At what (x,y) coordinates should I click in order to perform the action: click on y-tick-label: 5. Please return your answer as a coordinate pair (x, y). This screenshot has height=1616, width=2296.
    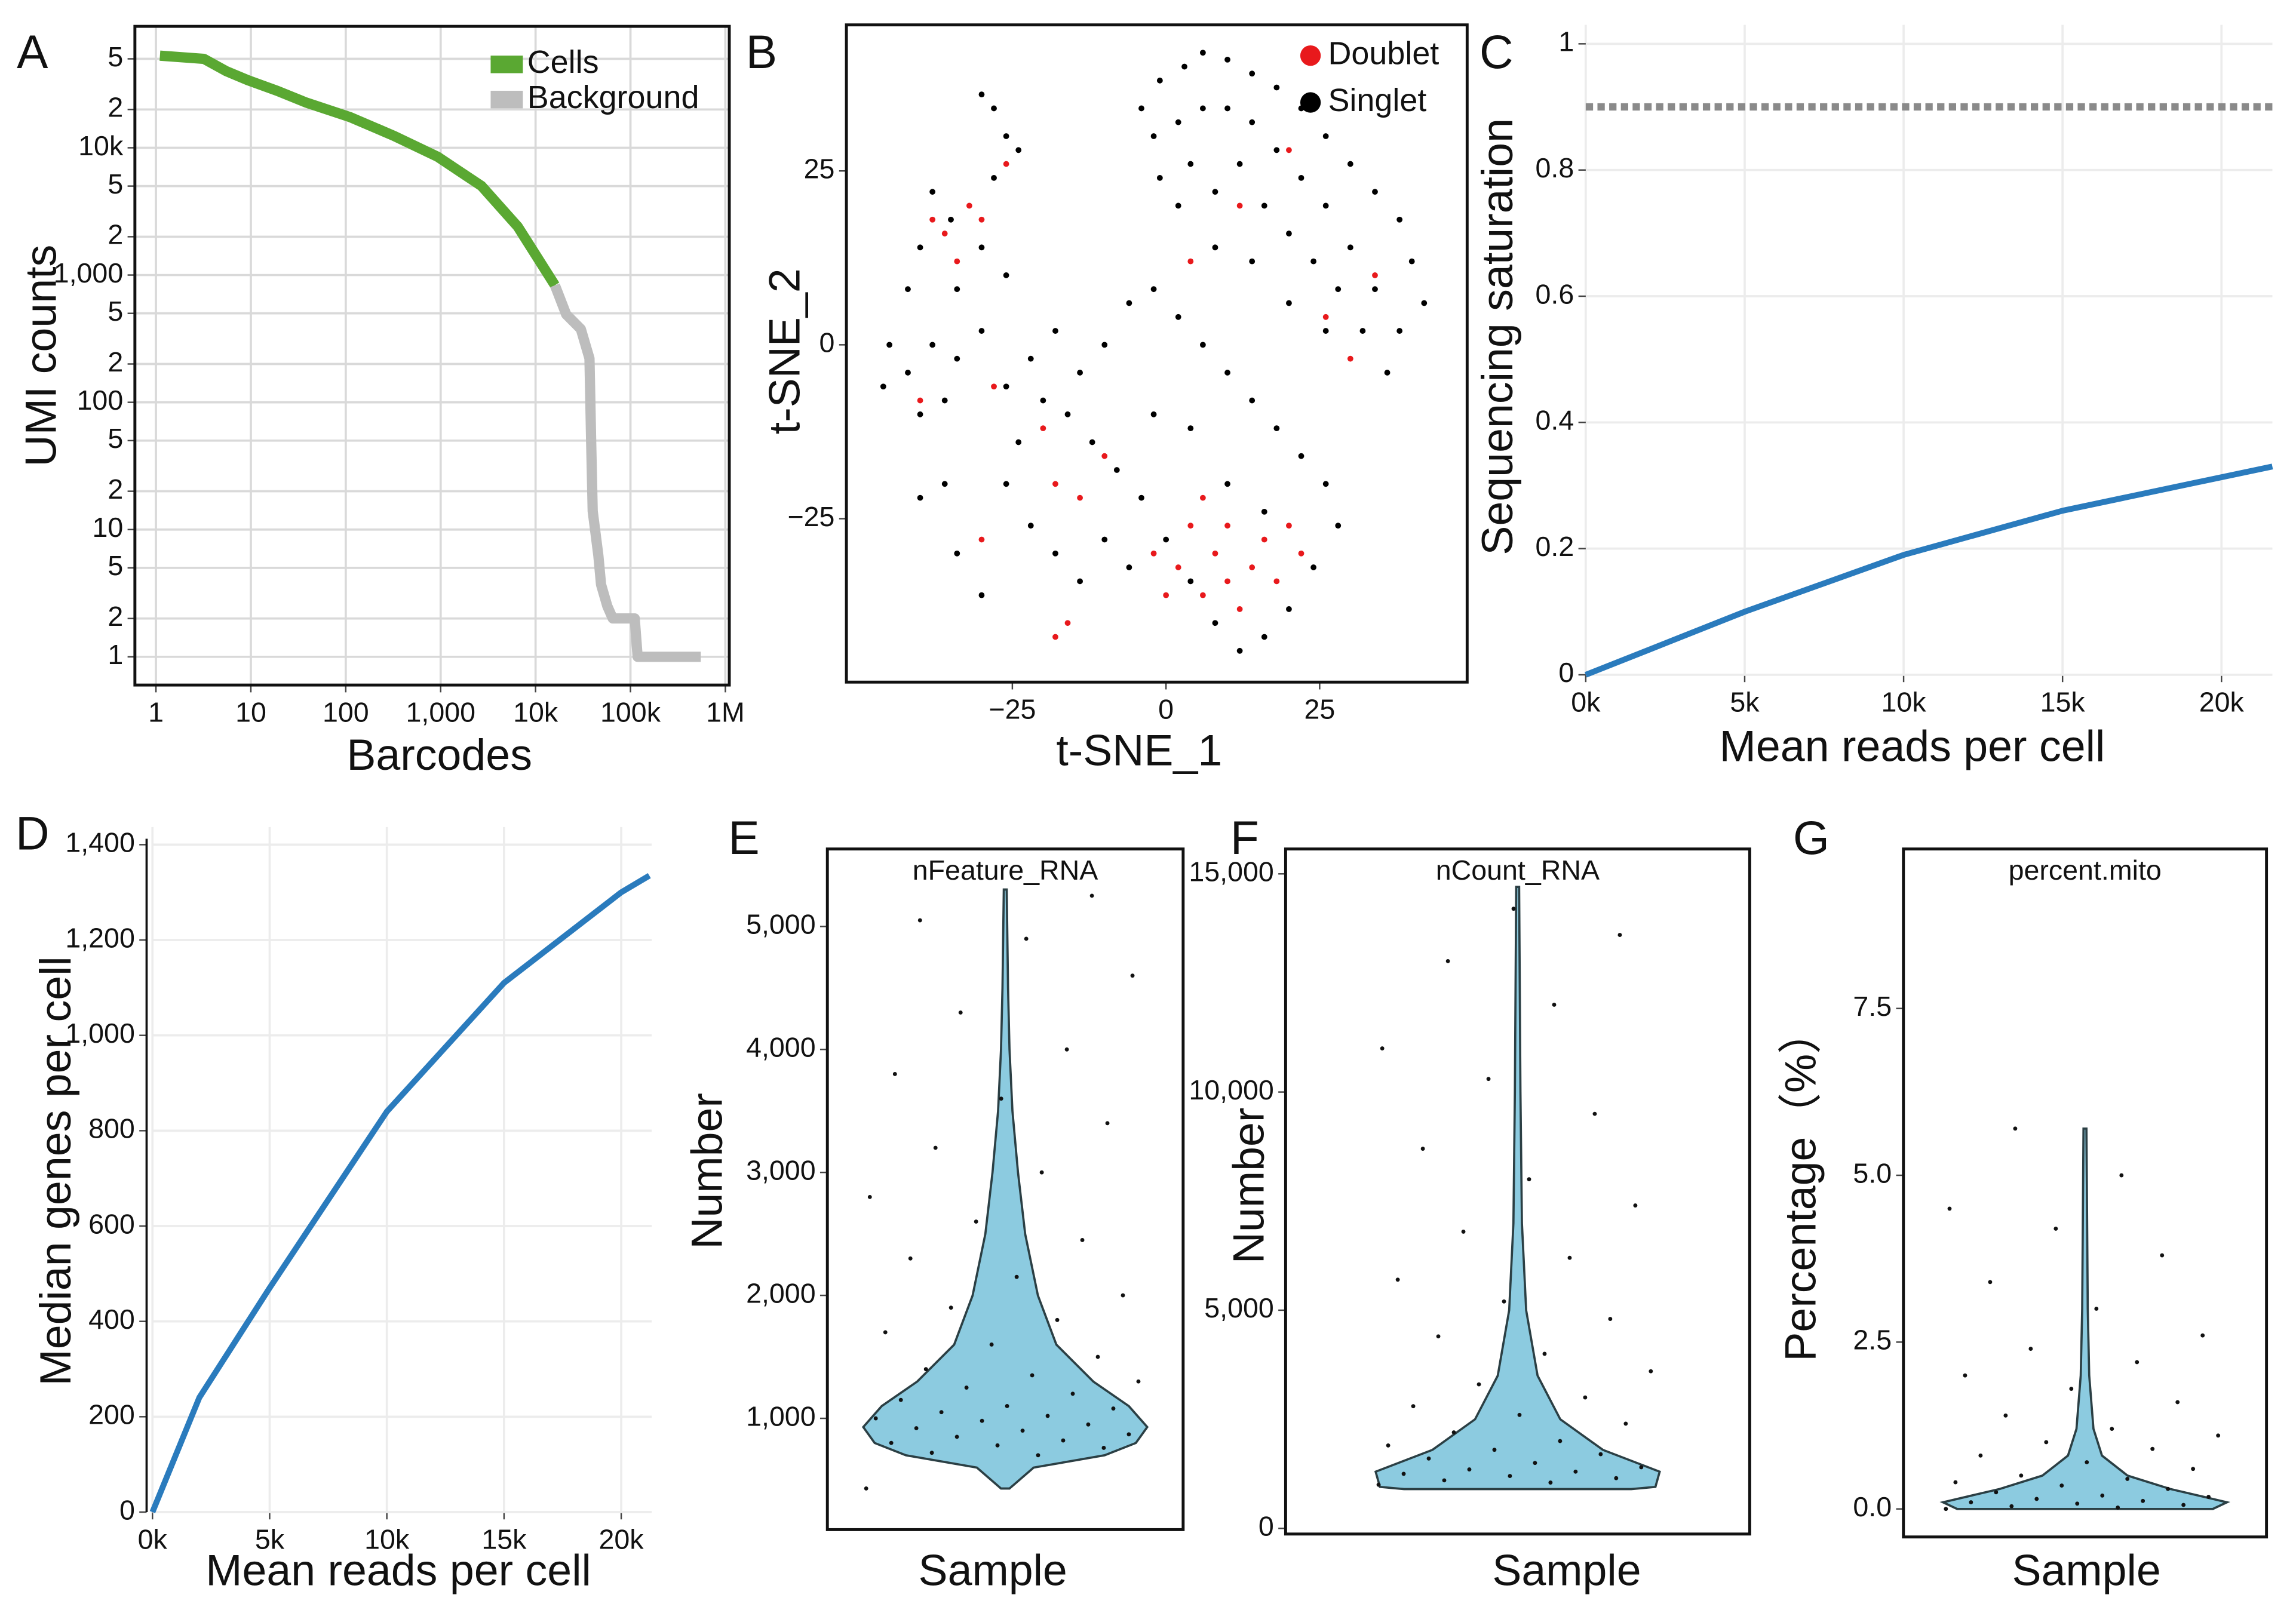
    Looking at the image, I should click on (115, 56).